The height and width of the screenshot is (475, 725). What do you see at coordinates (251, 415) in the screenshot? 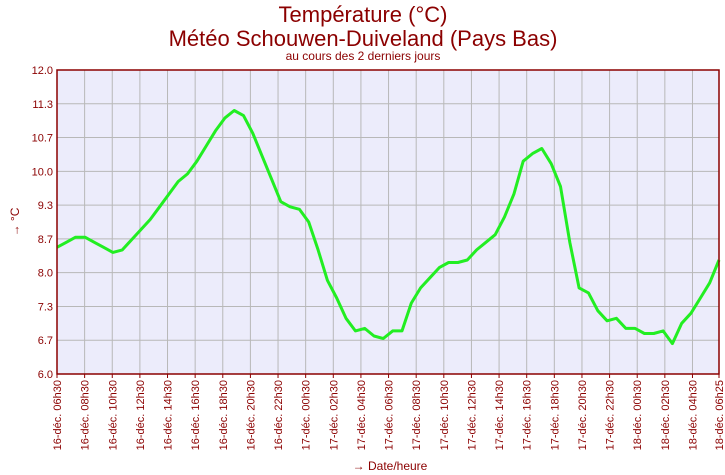
I see `x-tick-label: 16-déc. 20h30` at bounding box center [251, 415].